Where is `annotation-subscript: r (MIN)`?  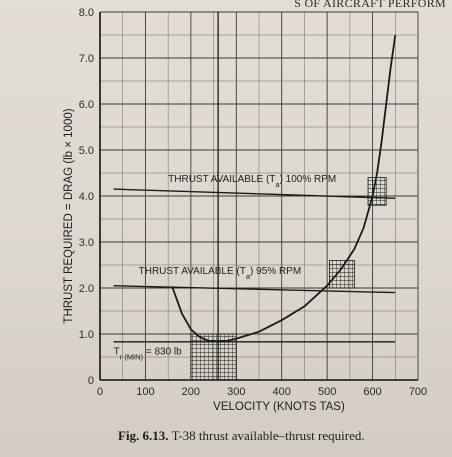 annotation-subscript: r (MIN) is located at coordinates (132, 356).